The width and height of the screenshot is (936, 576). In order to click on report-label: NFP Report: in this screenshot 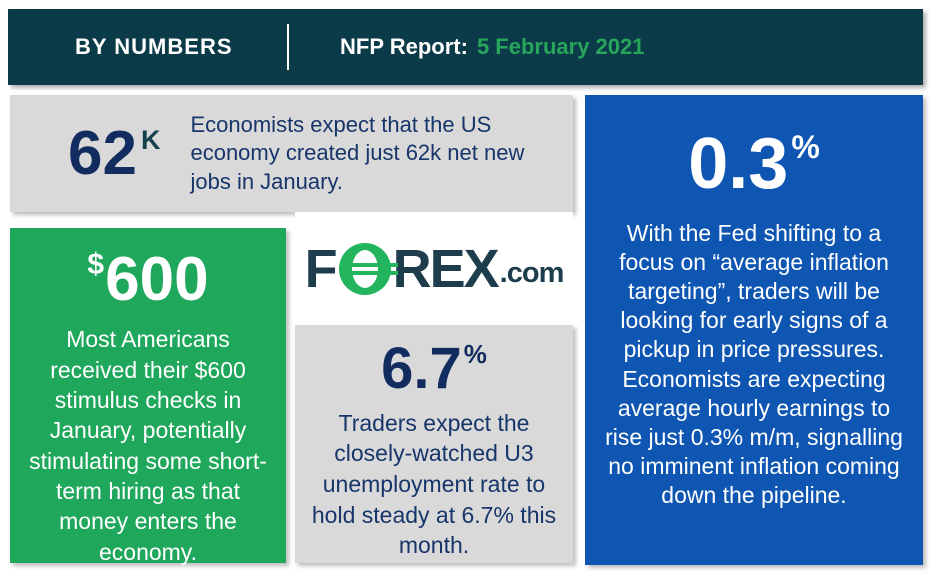, I will do `click(404, 46)`.